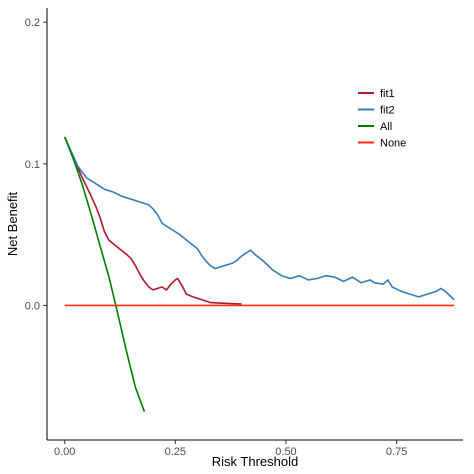 This screenshot has width=474, height=474. Describe the element at coordinates (32, 23) in the screenshot. I see `y-tick-label: 0.2` at that location.